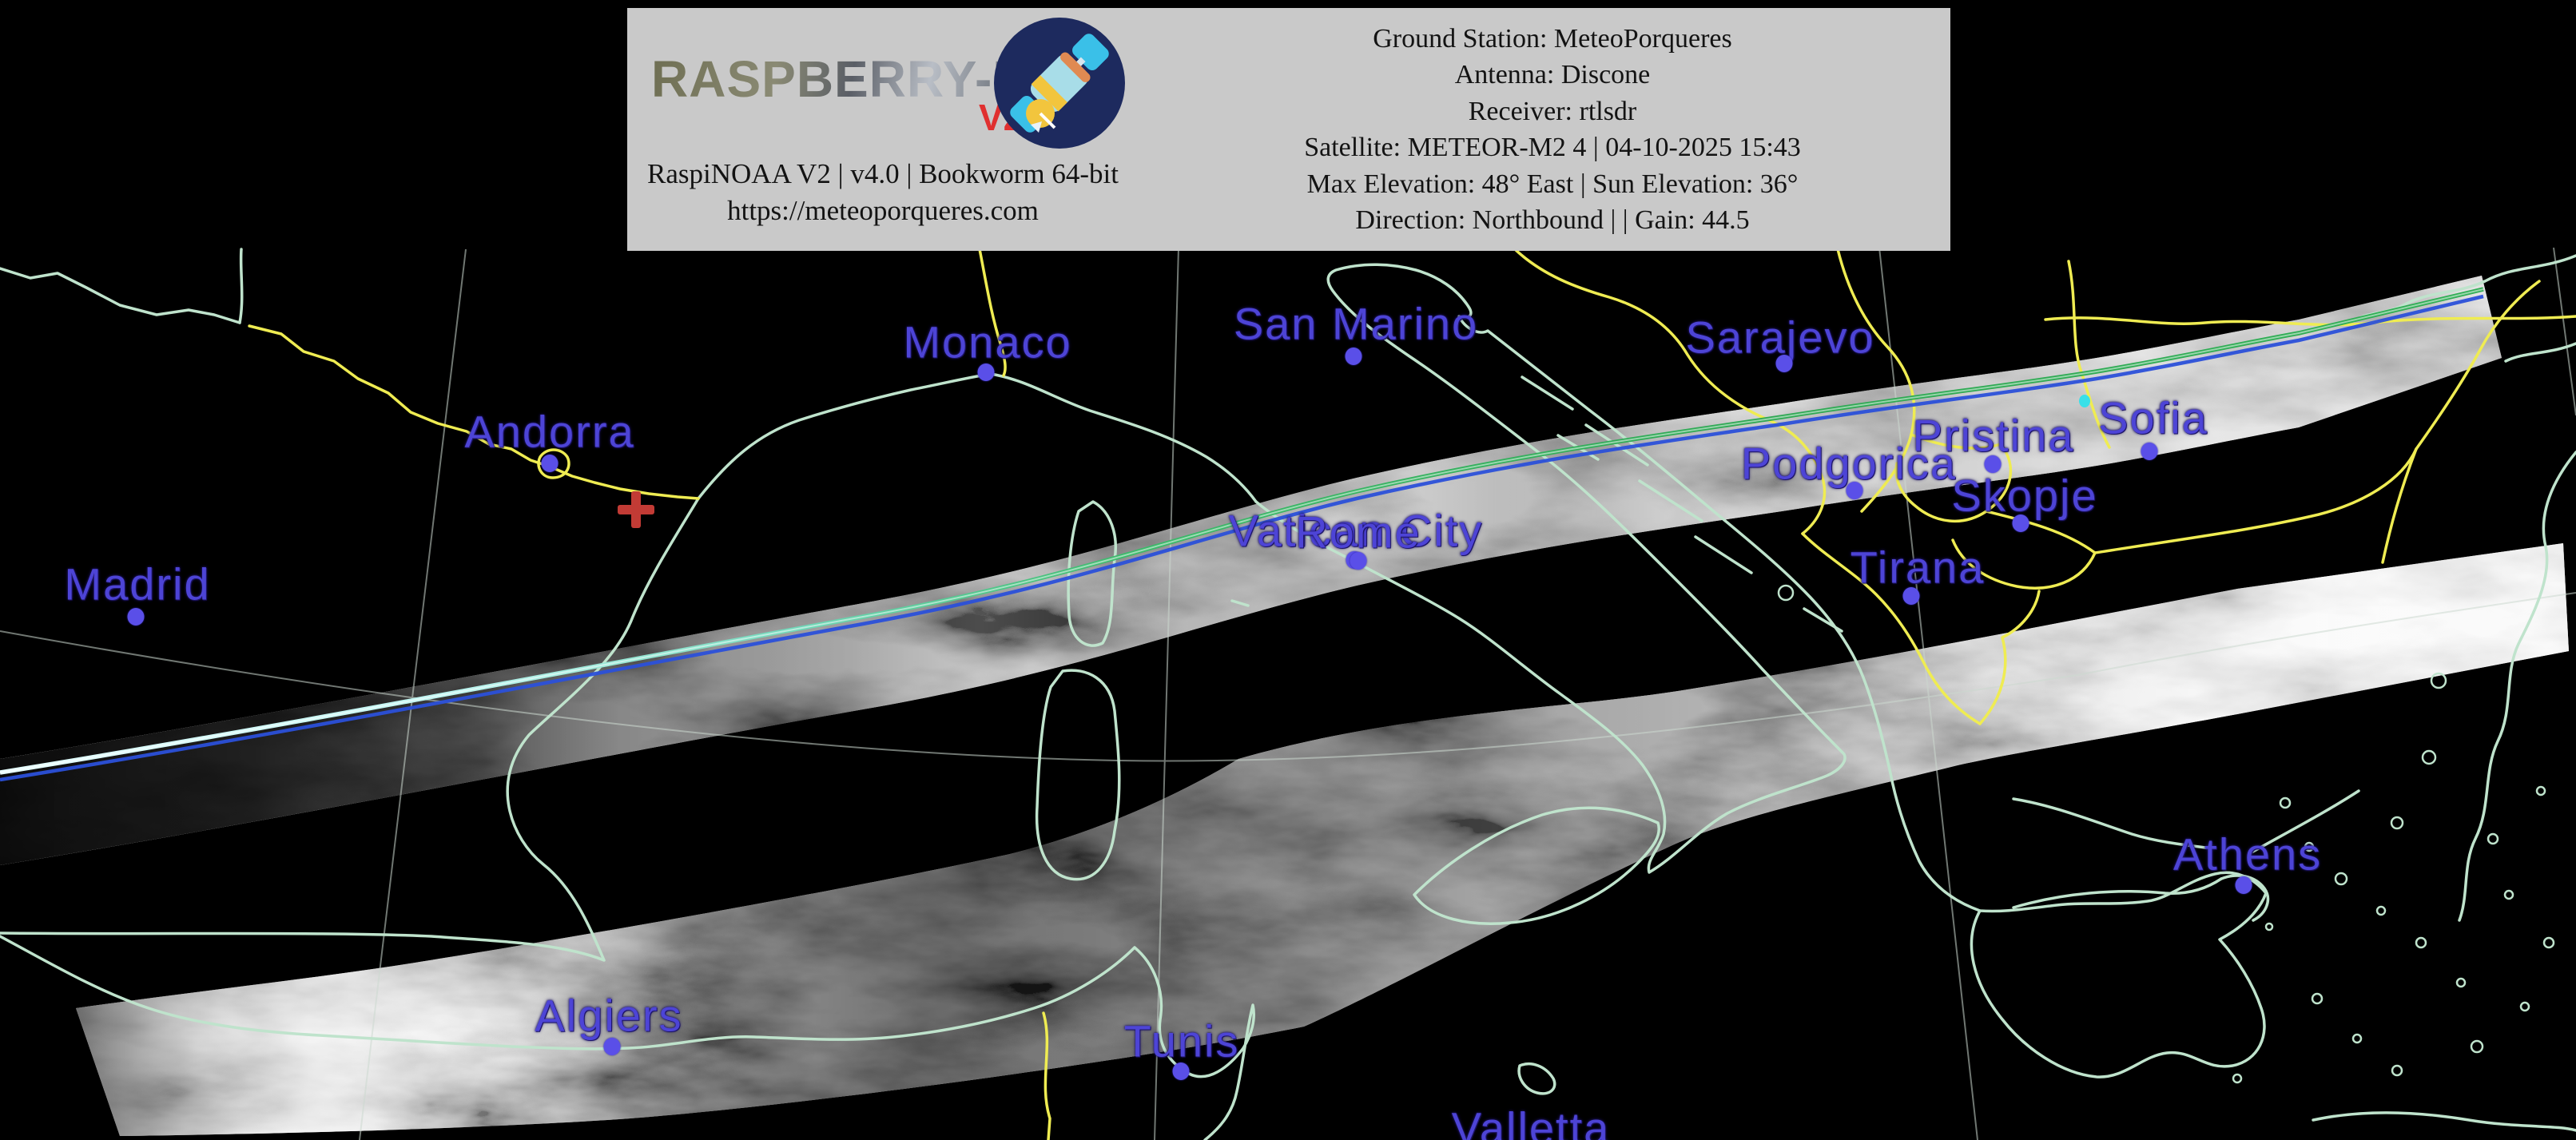  I want to click on telemetry-speck, so click(2084, 401).